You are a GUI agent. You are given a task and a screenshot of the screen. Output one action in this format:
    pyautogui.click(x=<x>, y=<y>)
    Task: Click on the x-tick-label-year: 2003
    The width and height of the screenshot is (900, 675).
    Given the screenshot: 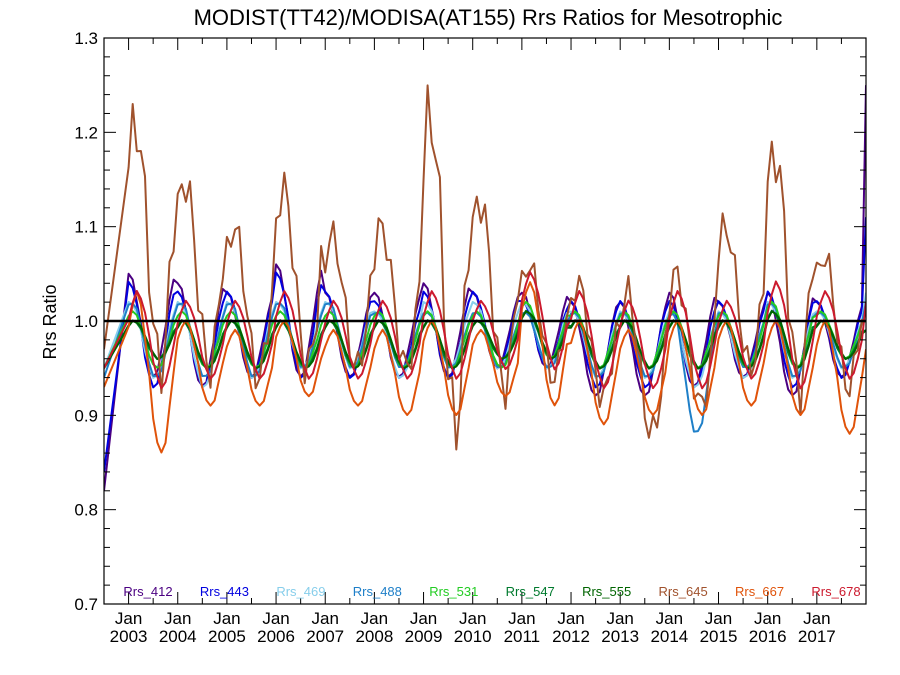 What is the action you would take?
    pyautogui.click(x=129, y=636)
    